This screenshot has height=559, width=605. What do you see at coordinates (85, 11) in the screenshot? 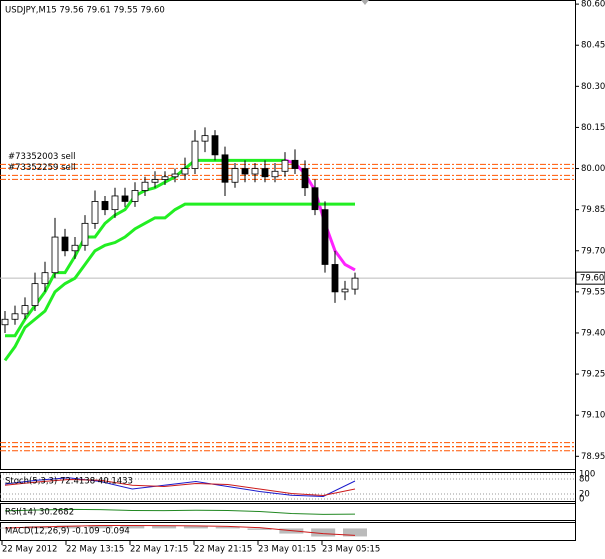
I see `chart-title: USDJPY,M15 79.56 79.61 79.55 79.60` at bounding box center [85, 11].